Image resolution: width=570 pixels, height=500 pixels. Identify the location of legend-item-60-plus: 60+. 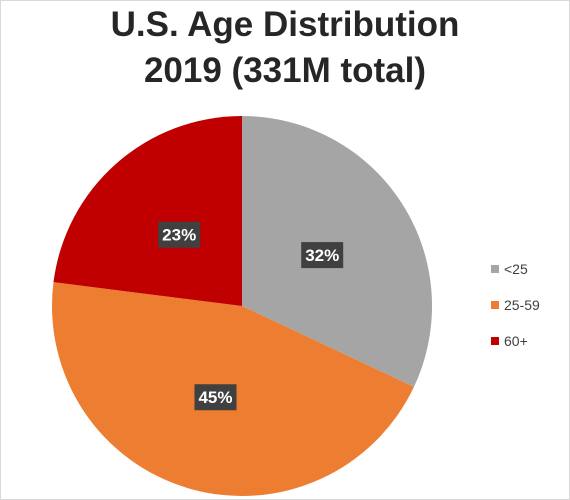
(515, 340).